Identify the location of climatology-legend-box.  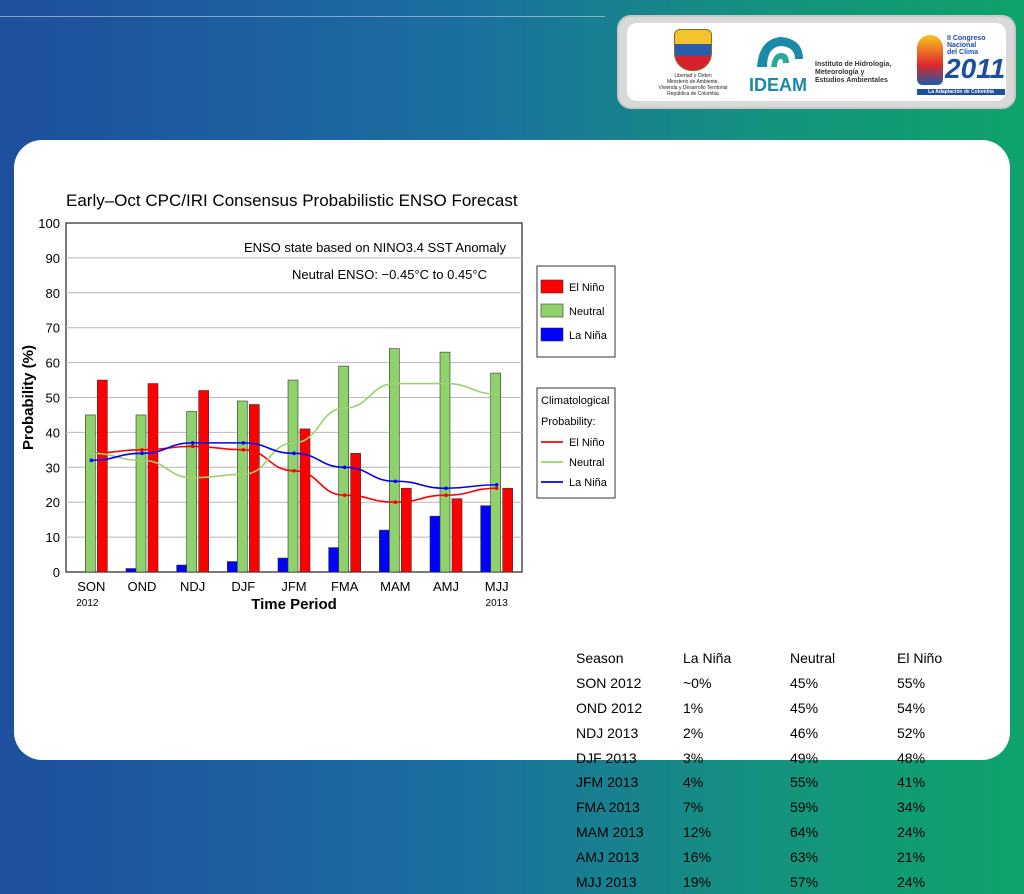
(576, 443).